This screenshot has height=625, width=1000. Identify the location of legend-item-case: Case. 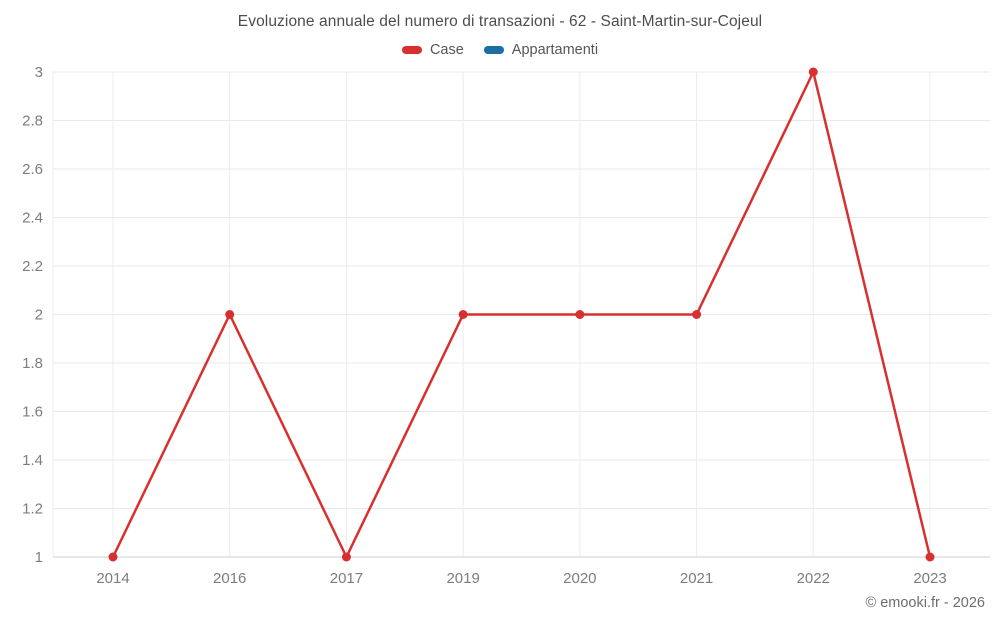
(432, 50).